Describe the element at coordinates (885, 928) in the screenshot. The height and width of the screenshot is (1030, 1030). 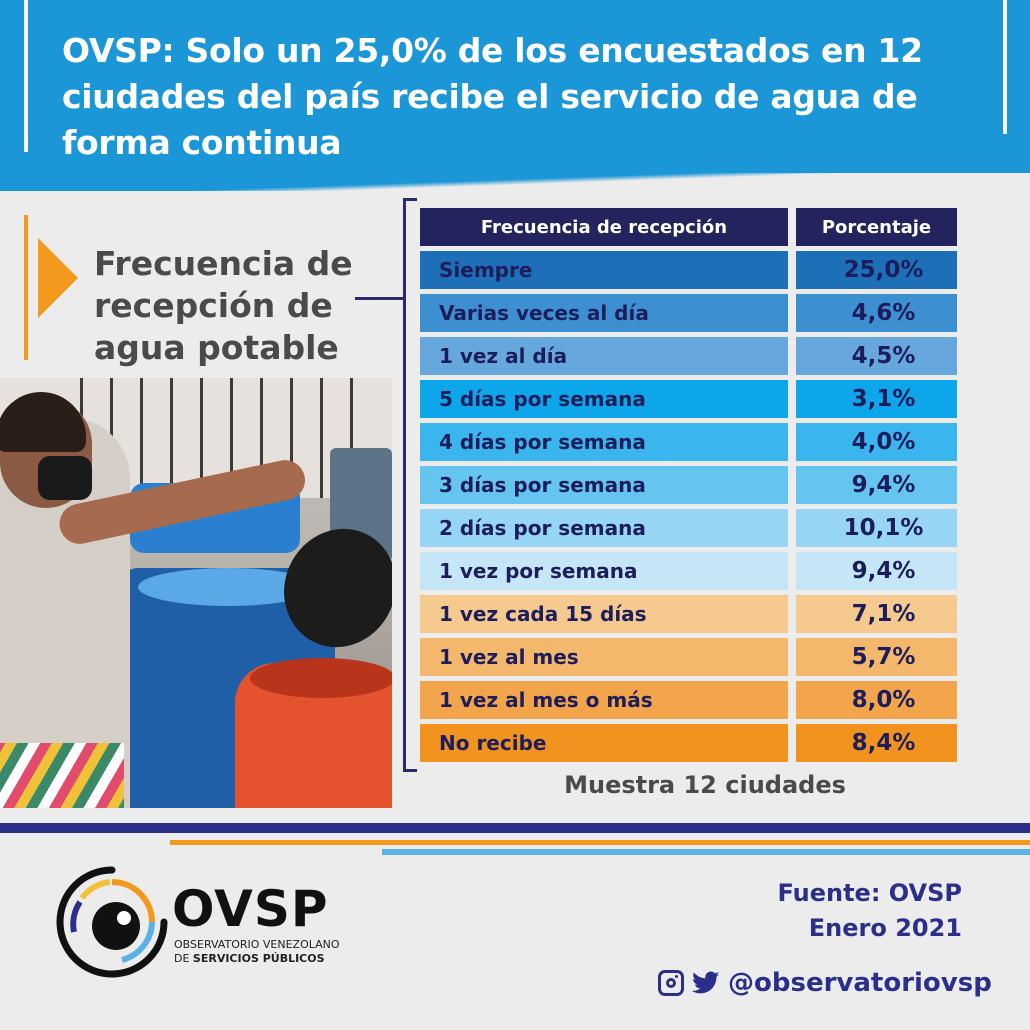
I see `source-date: Enero 2021` at that location.